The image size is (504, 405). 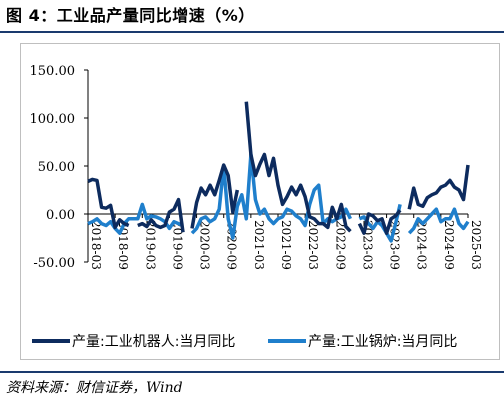 What do you see at coordinates (153, 342) in the screenshot?
I see `legend-label-series-1: 产量:工业机器人:当月同比` at bounding box center [153, 342].